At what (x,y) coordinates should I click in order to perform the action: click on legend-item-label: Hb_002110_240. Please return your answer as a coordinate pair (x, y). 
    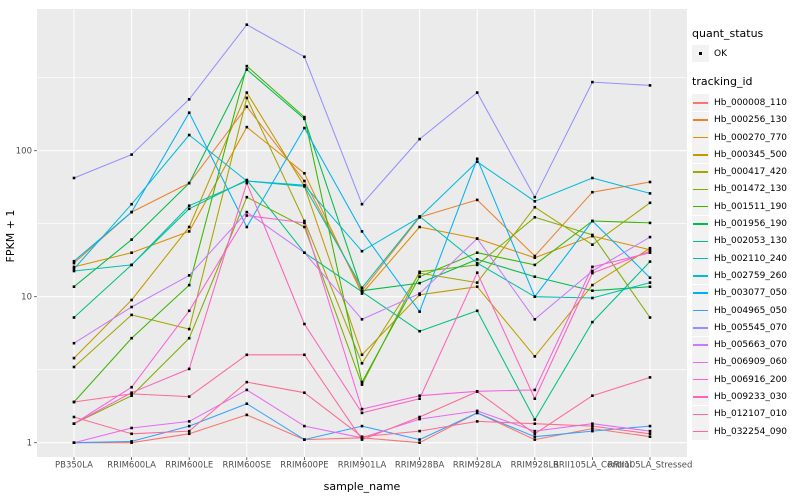
    Looking at the image, I should click on (751, 258).